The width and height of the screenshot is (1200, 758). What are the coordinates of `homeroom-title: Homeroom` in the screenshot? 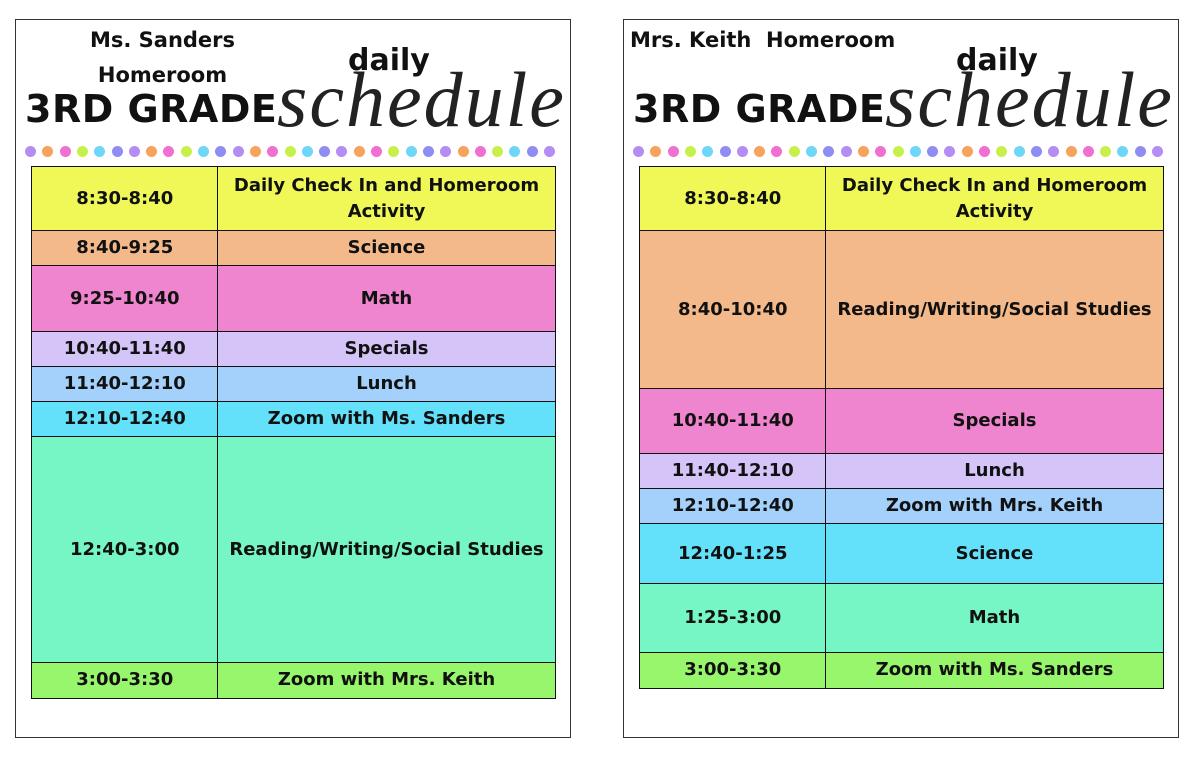 It's located at (162, 75).